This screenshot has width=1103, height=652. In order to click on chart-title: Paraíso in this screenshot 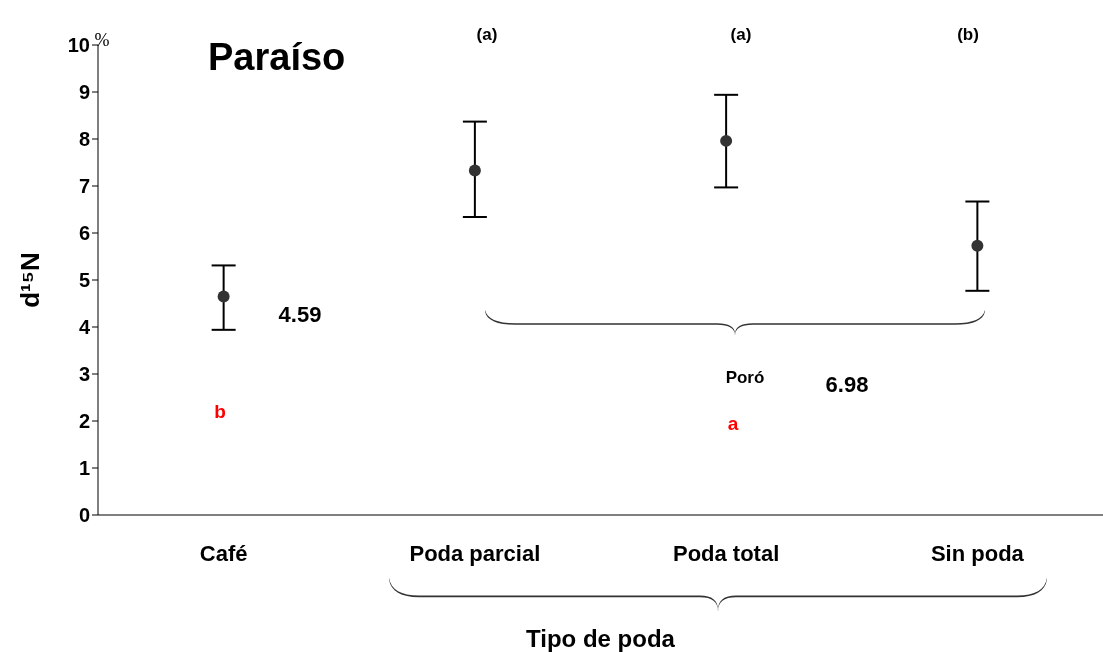, I will do `click(277, 57)`.